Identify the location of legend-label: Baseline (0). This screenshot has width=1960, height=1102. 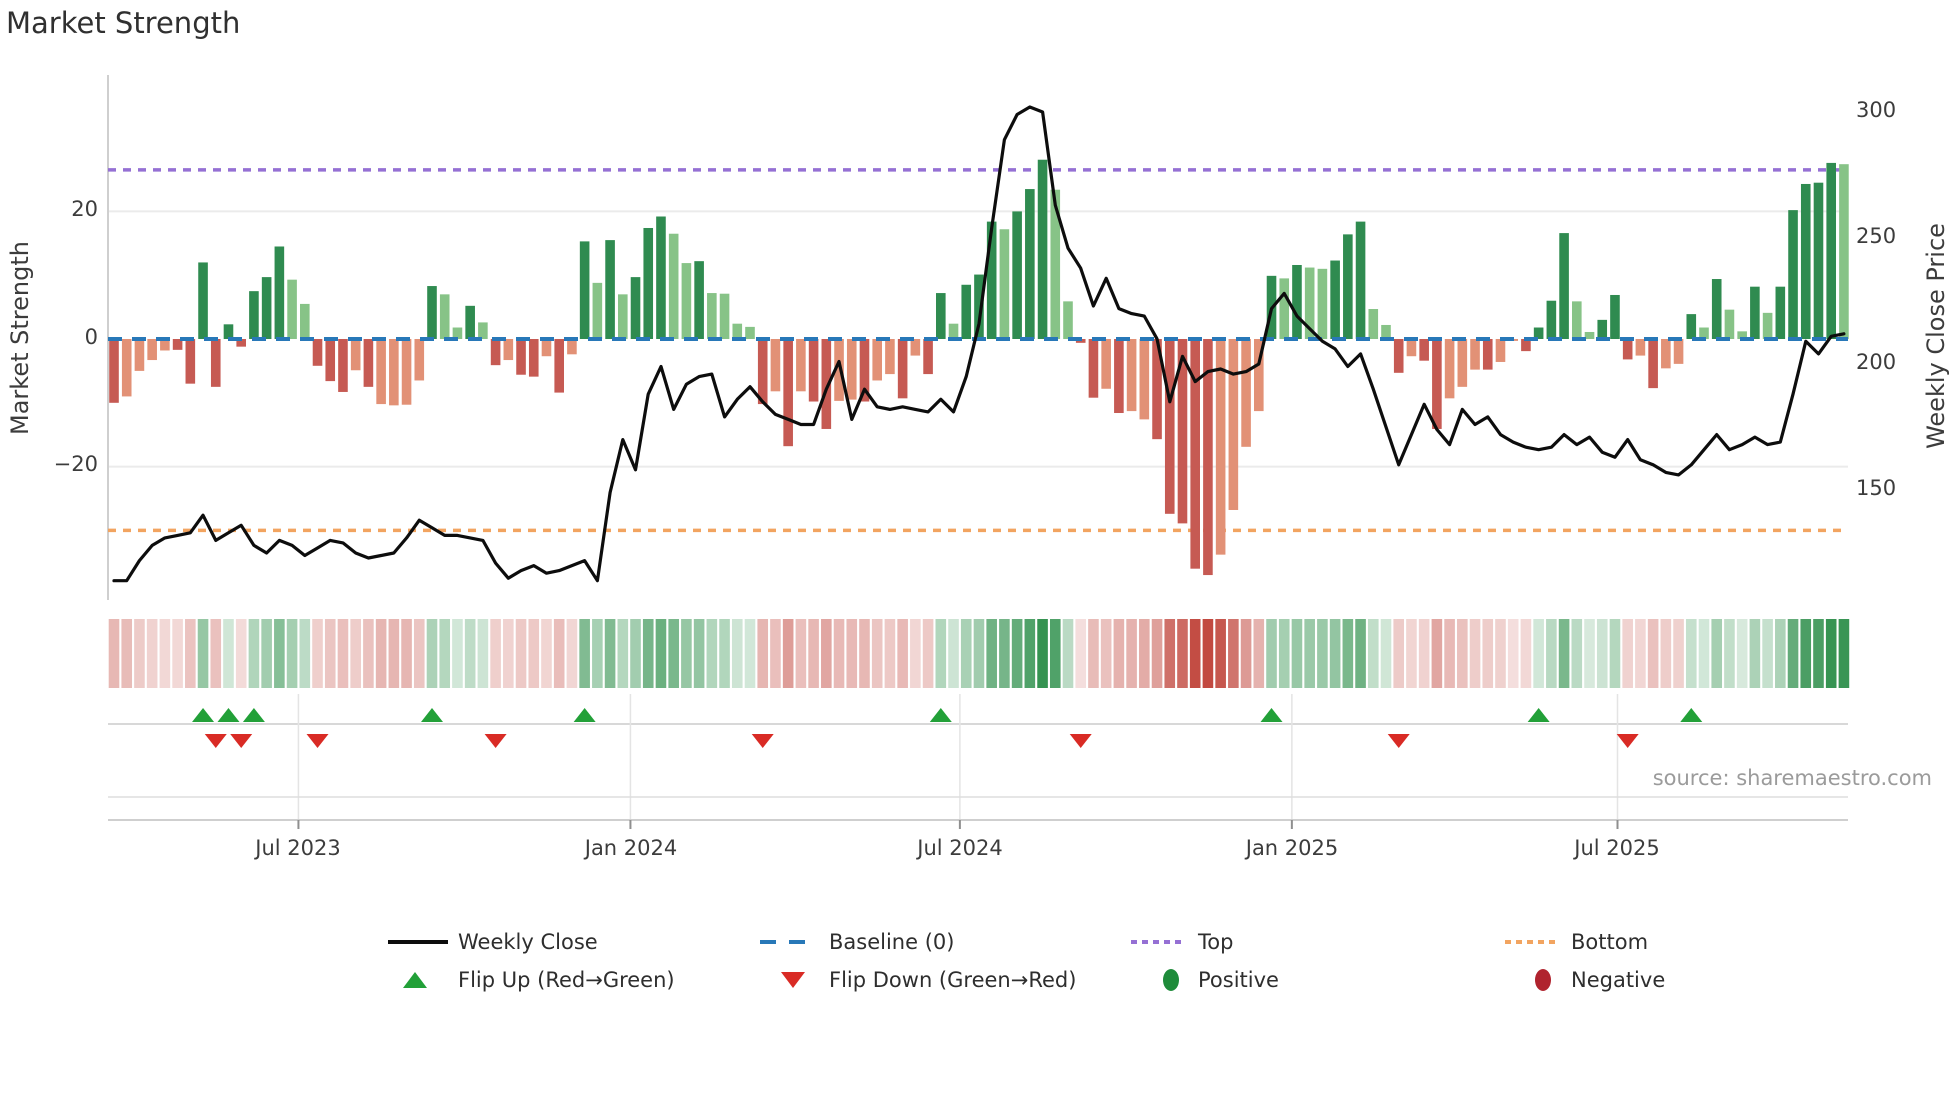
(892, 942).